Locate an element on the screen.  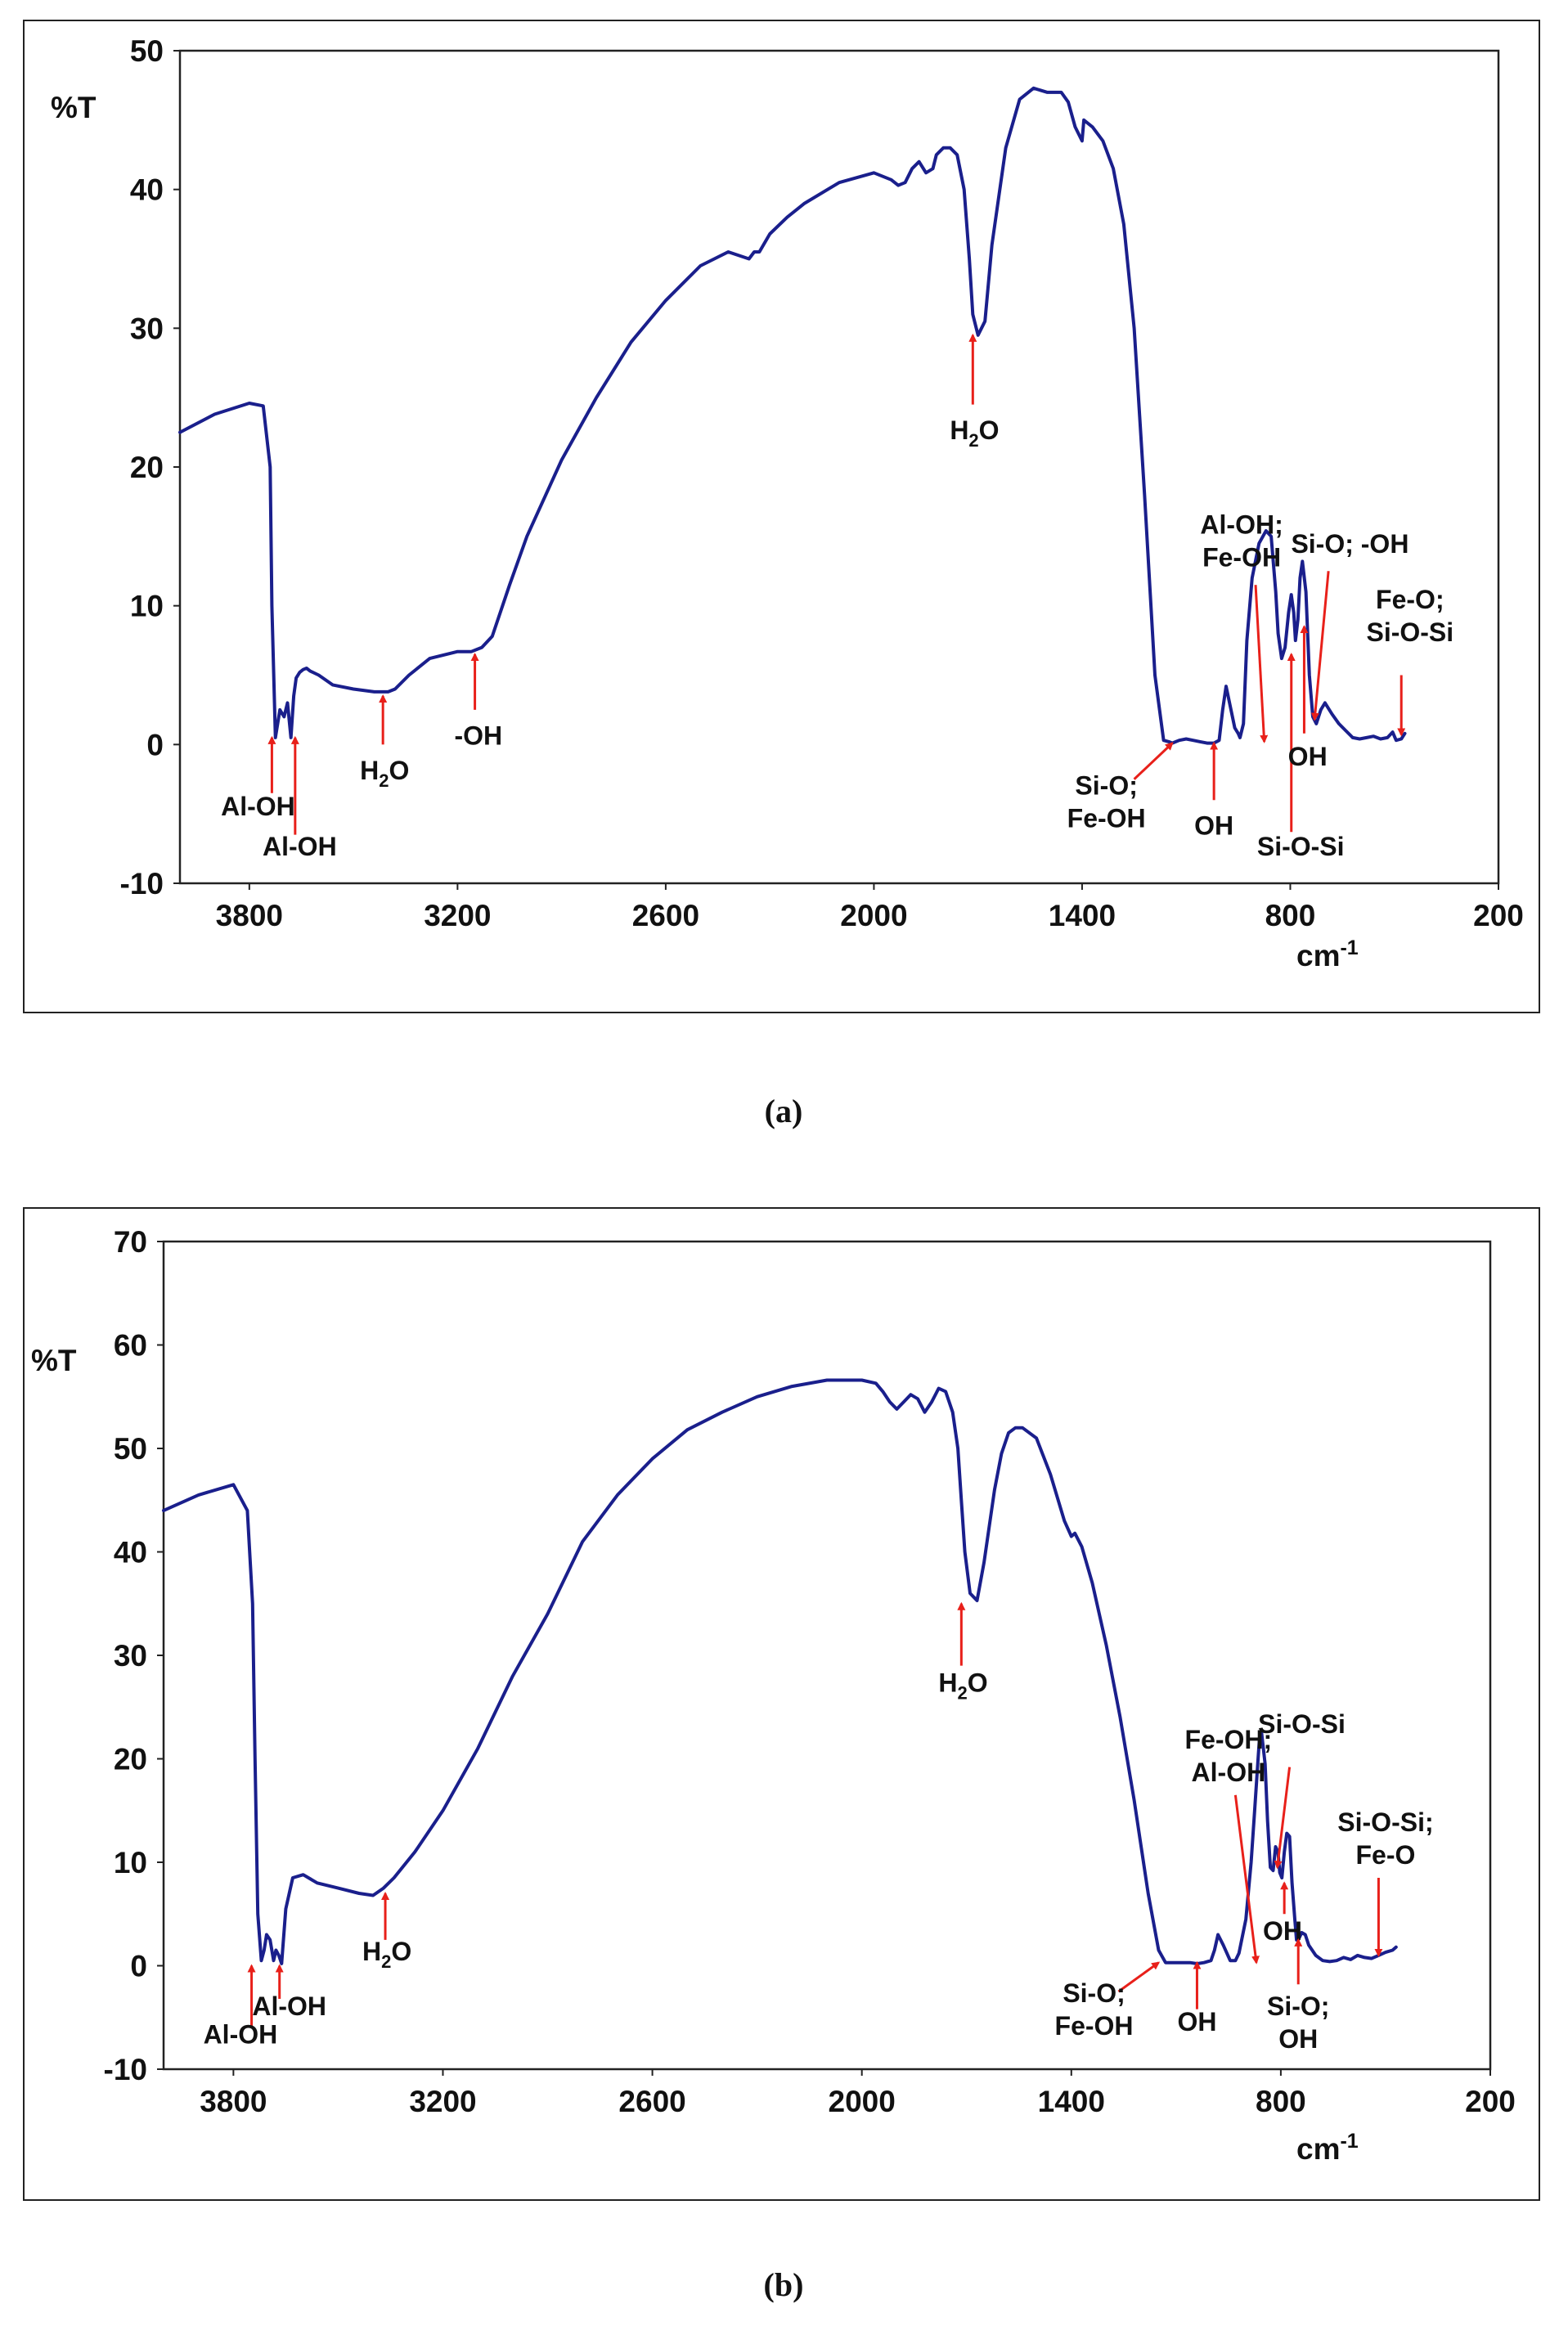
chart-b-ylabel: %T is located at coordinates (54, 1360).